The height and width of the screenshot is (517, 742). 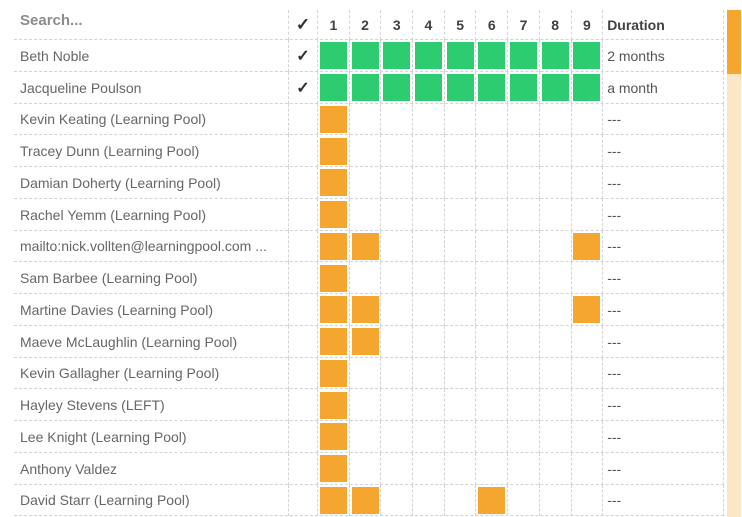 What do you see at coordinates (55, 55) in the screenshot?
I see `person-name: Beth Noble` at bounding box center [55, 55].